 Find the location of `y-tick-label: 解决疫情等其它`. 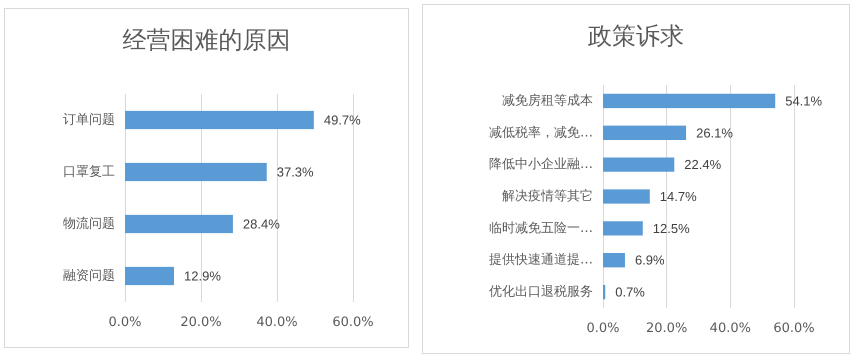

y-tick-label: 解决疫情等其它 is located at coordinates (547, 196).